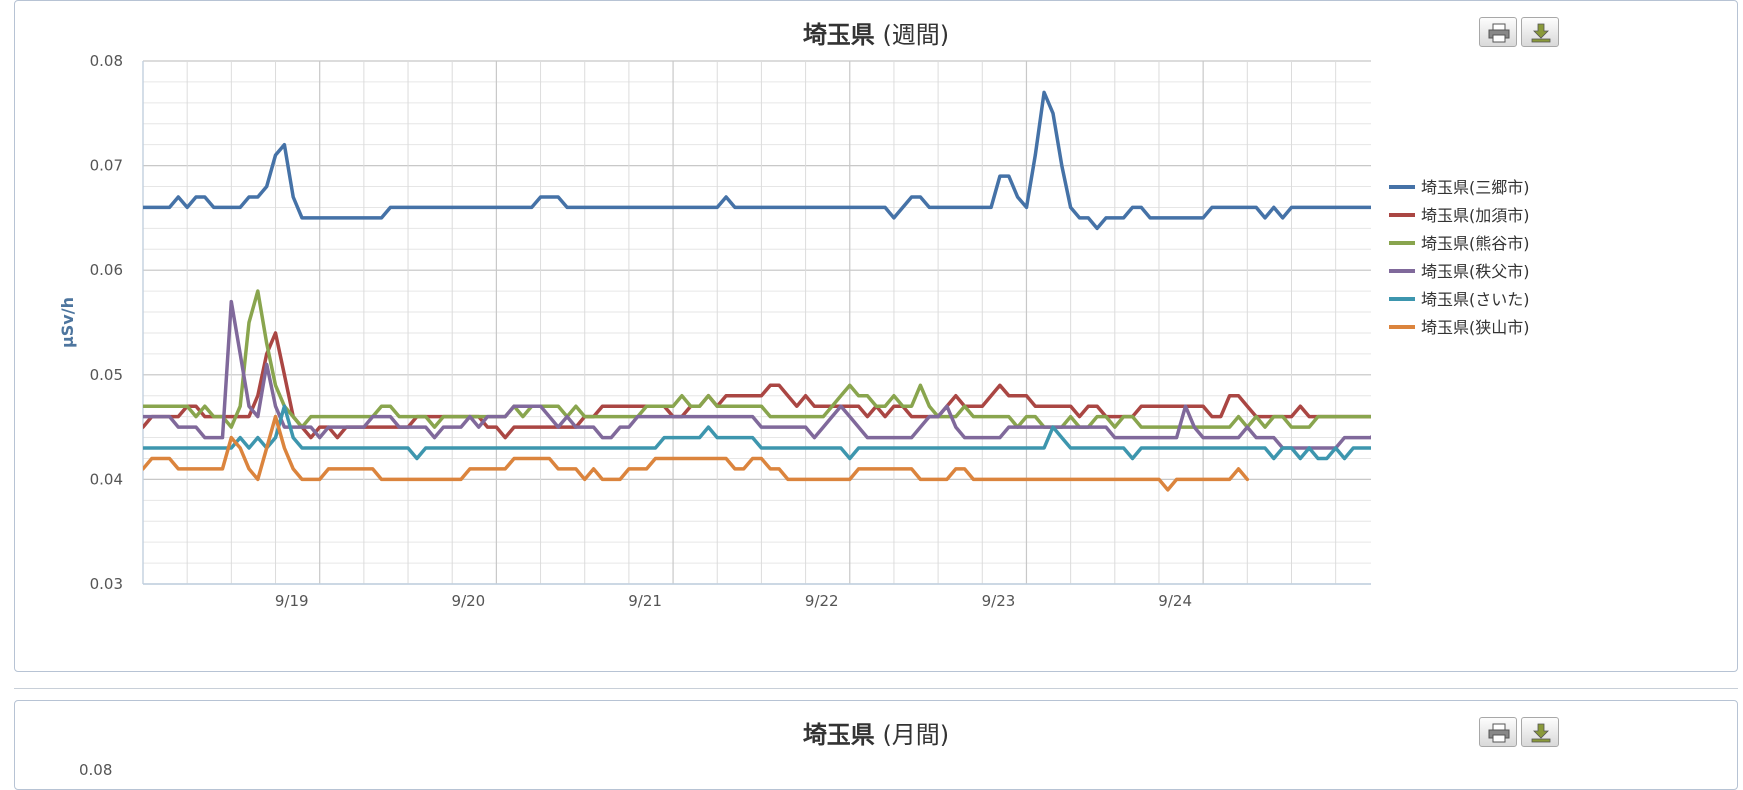  I want to click on panel-divider, so click(876, 688).